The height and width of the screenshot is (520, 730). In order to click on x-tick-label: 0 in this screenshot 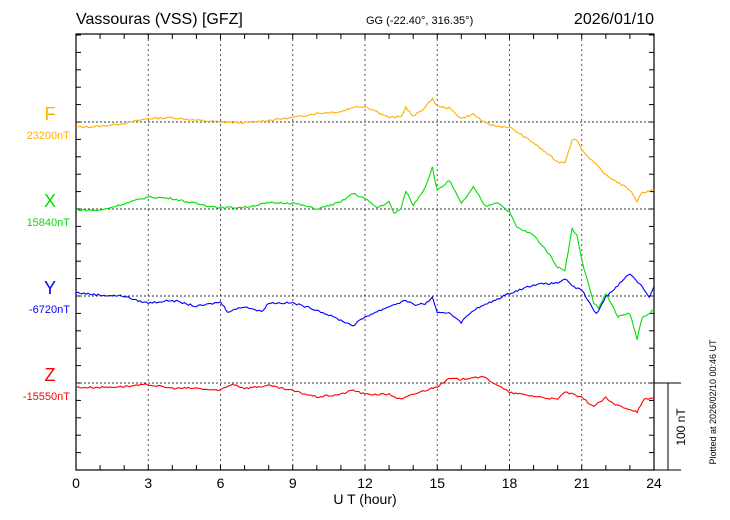, I will do `click(76, 483)`.